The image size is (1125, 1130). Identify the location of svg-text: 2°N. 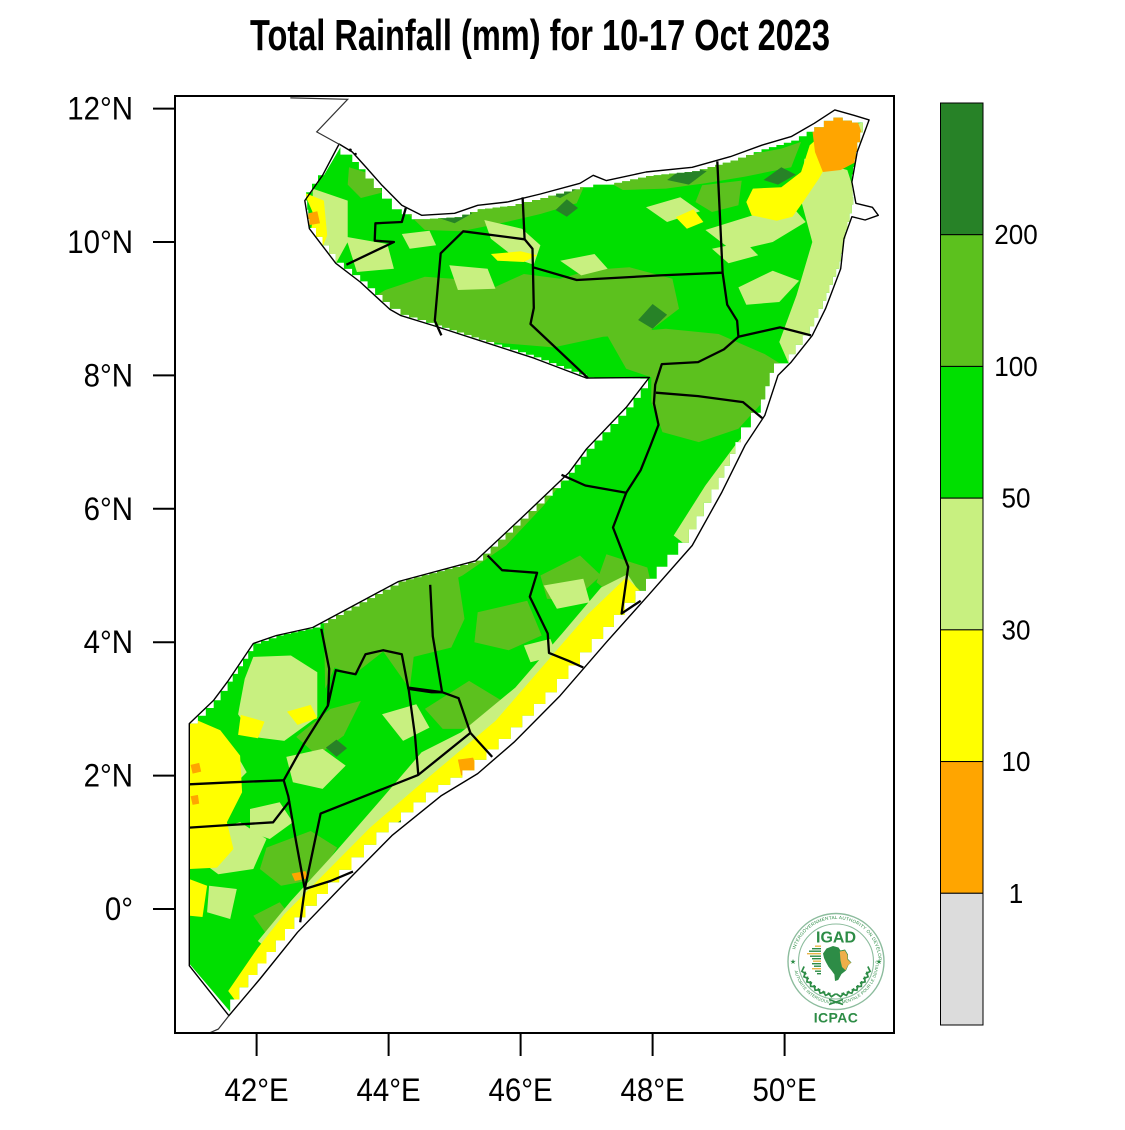
(108, 775).